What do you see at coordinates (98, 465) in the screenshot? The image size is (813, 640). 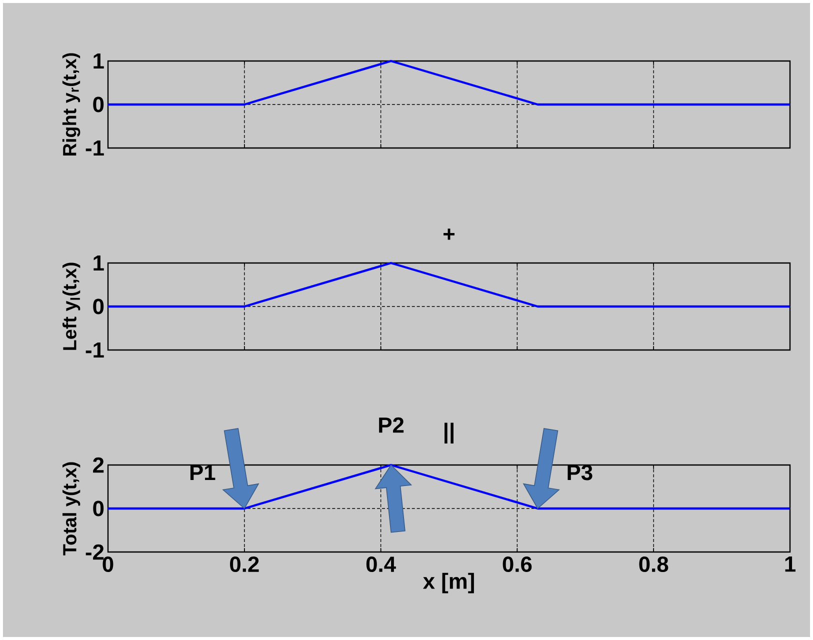 I see `y-tick-label: 2` at bounding box center [98, 465].